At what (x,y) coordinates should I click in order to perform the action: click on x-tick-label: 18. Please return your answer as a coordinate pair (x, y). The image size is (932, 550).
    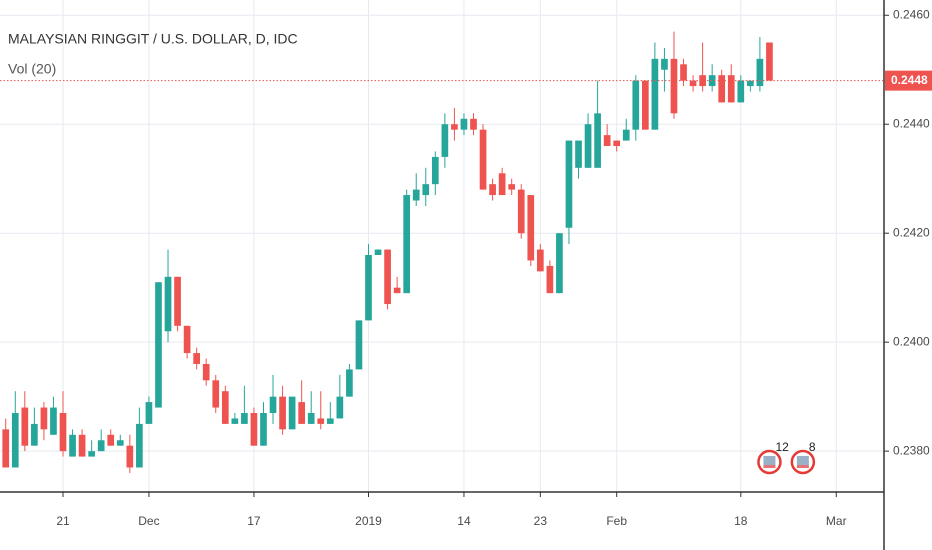
    Looking at the image, I should click on (741, 521).